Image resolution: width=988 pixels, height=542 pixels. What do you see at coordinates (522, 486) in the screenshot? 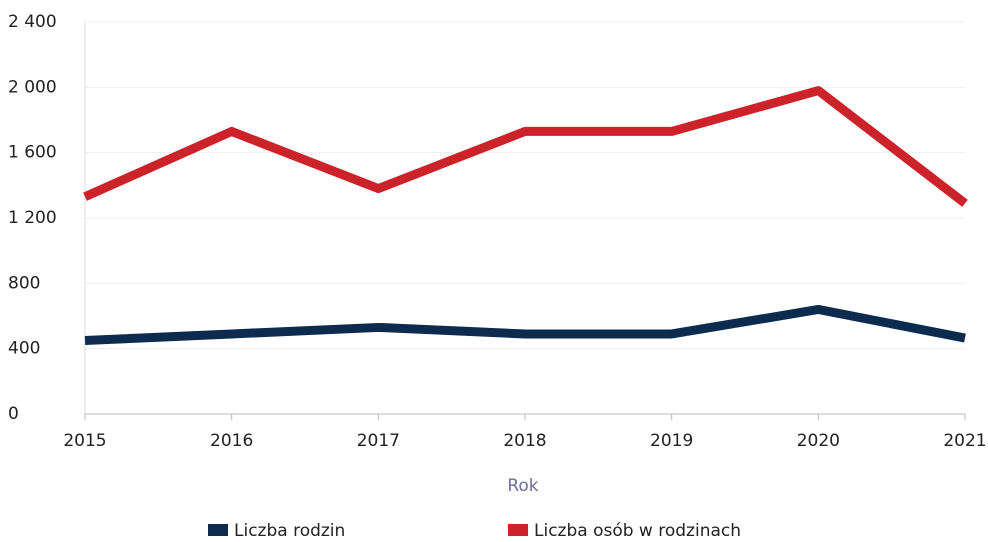
I see `x-axis-label: Rok` at bounding box center [522, 486].